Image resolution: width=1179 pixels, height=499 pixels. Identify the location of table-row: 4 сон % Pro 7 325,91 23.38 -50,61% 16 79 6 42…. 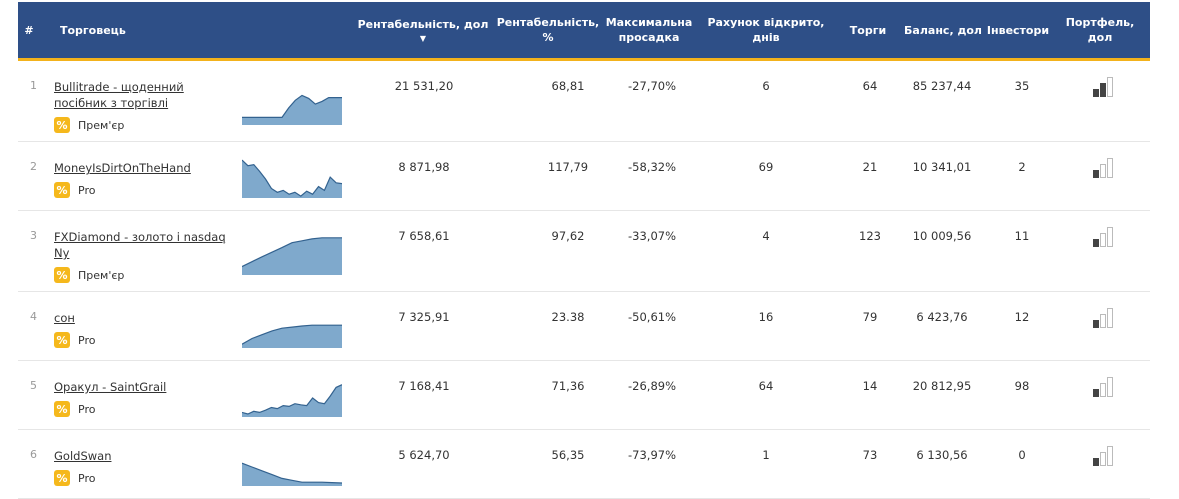
(584, 326).